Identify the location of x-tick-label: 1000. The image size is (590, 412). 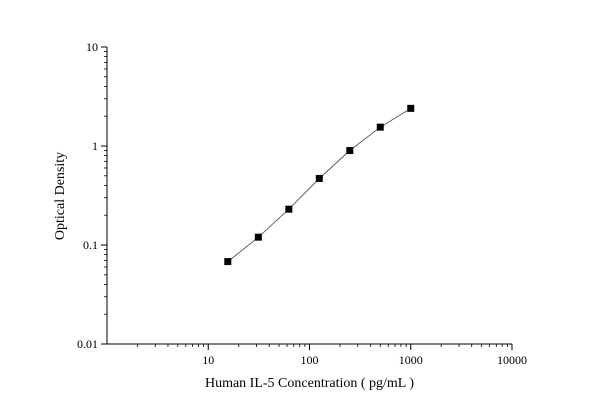
(411, 360).